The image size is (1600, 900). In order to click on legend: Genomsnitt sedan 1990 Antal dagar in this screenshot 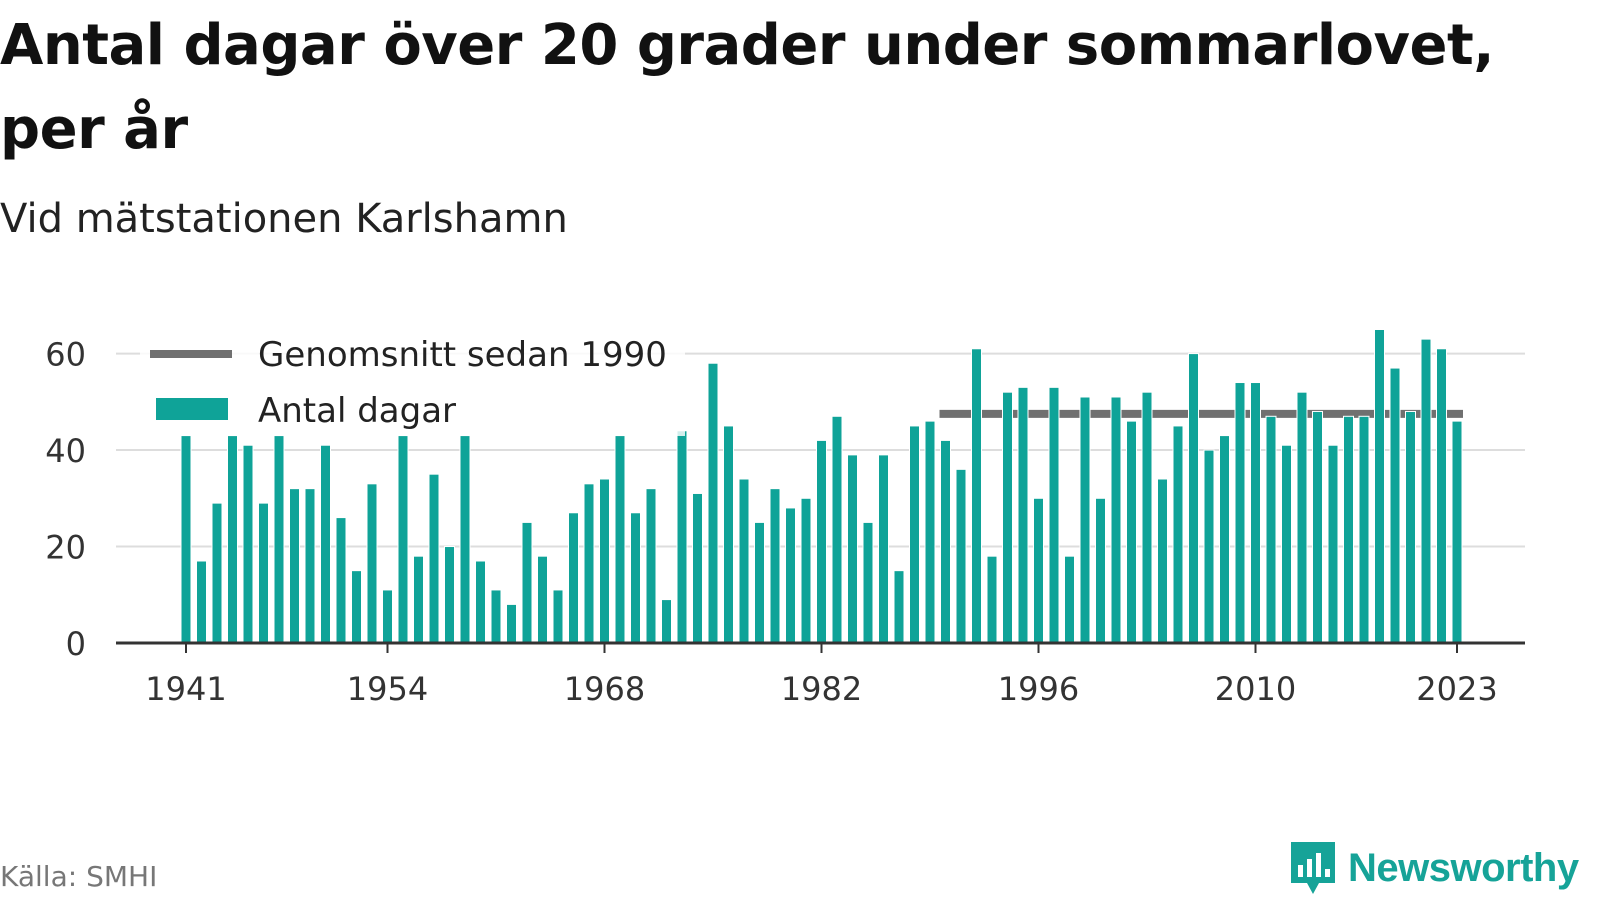, I will do `click(412, 383)`.